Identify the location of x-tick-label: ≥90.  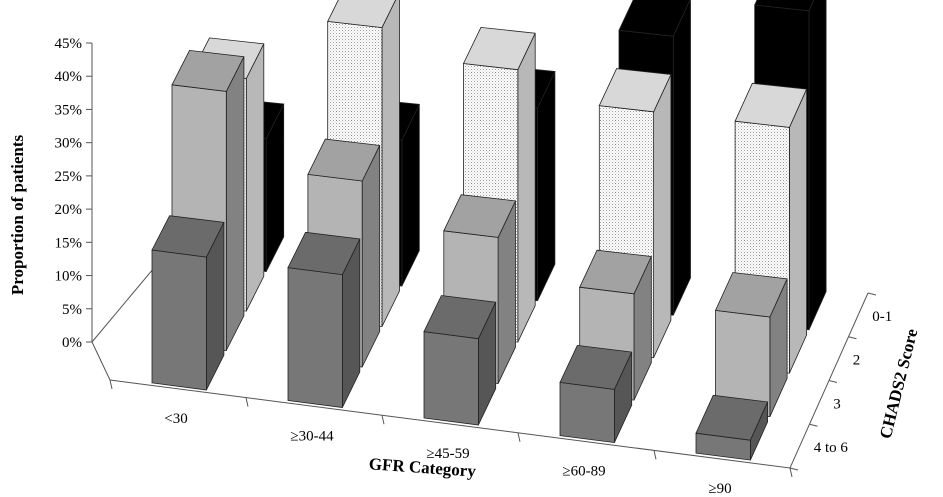
(719, 489).